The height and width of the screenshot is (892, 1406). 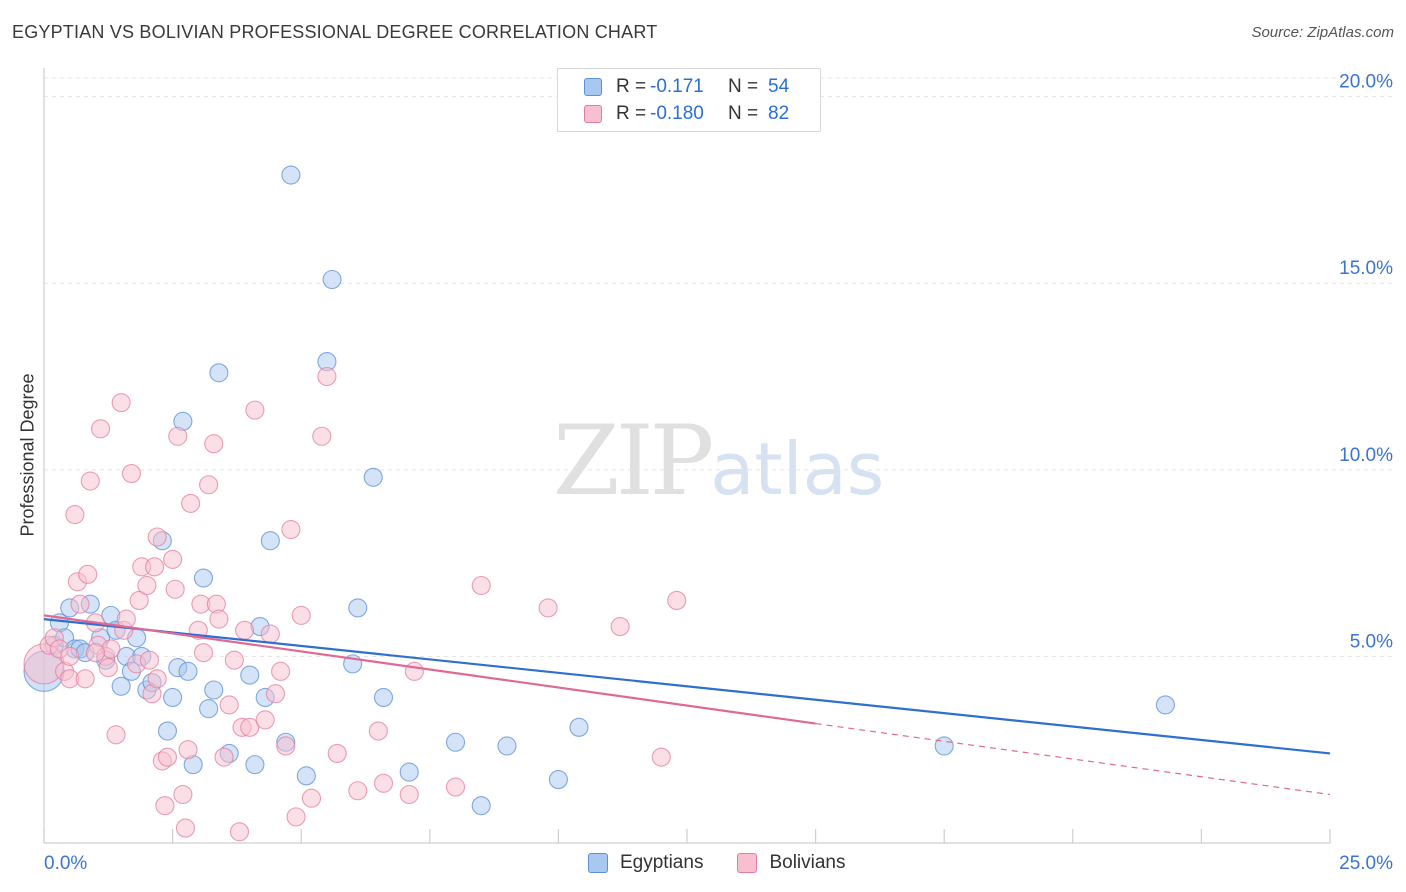 I want to click on watermark: ZIPatlas, so click(x=718, y=461).